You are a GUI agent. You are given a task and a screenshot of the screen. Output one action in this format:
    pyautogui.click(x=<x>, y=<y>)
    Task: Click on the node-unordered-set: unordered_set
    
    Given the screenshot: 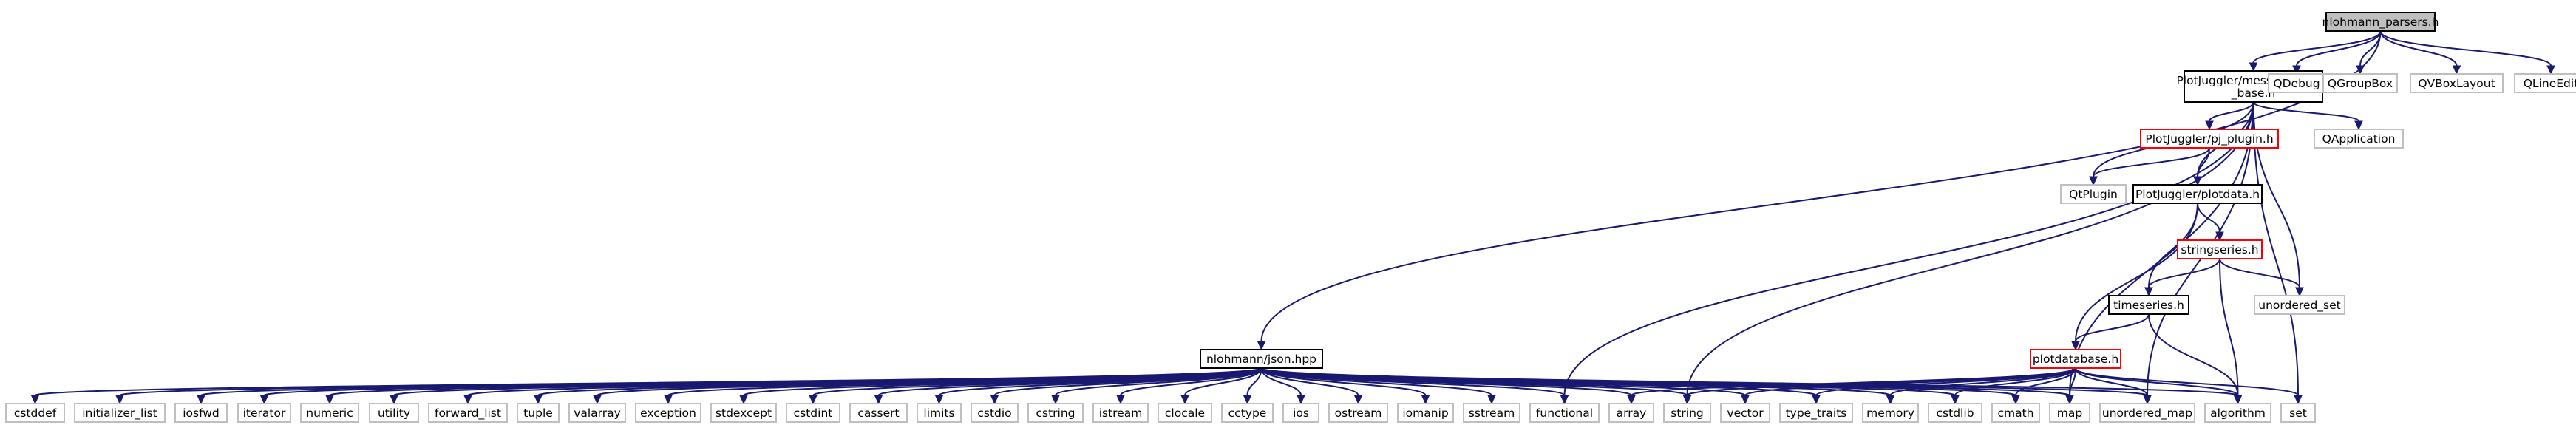 What is the action you would take?
    pyautogui.click(x=2299, y=305)
    